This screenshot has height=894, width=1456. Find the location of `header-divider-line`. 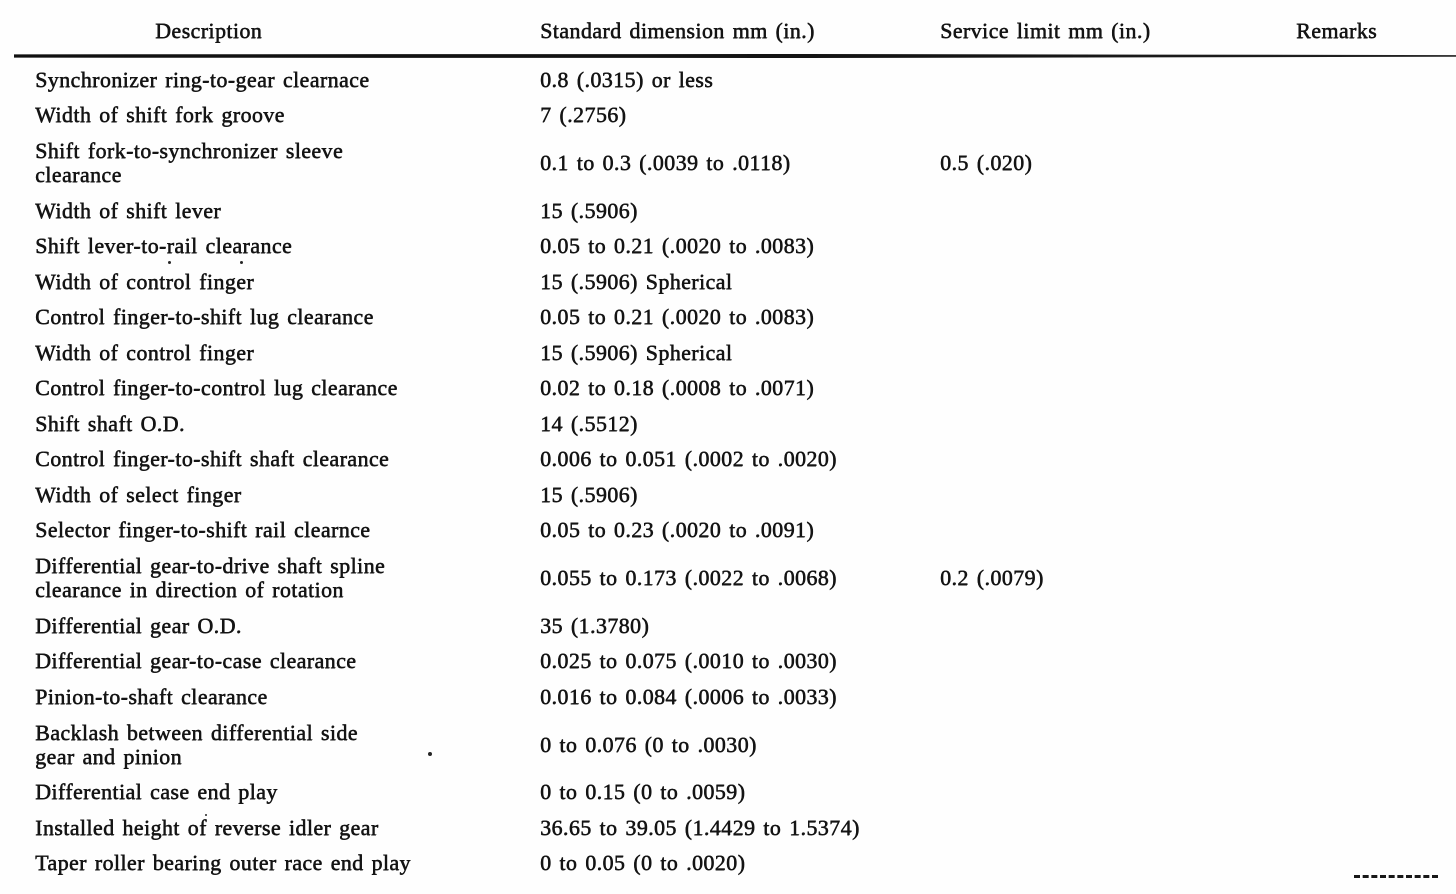

header-divider-line is located at coordinates (735, 56).